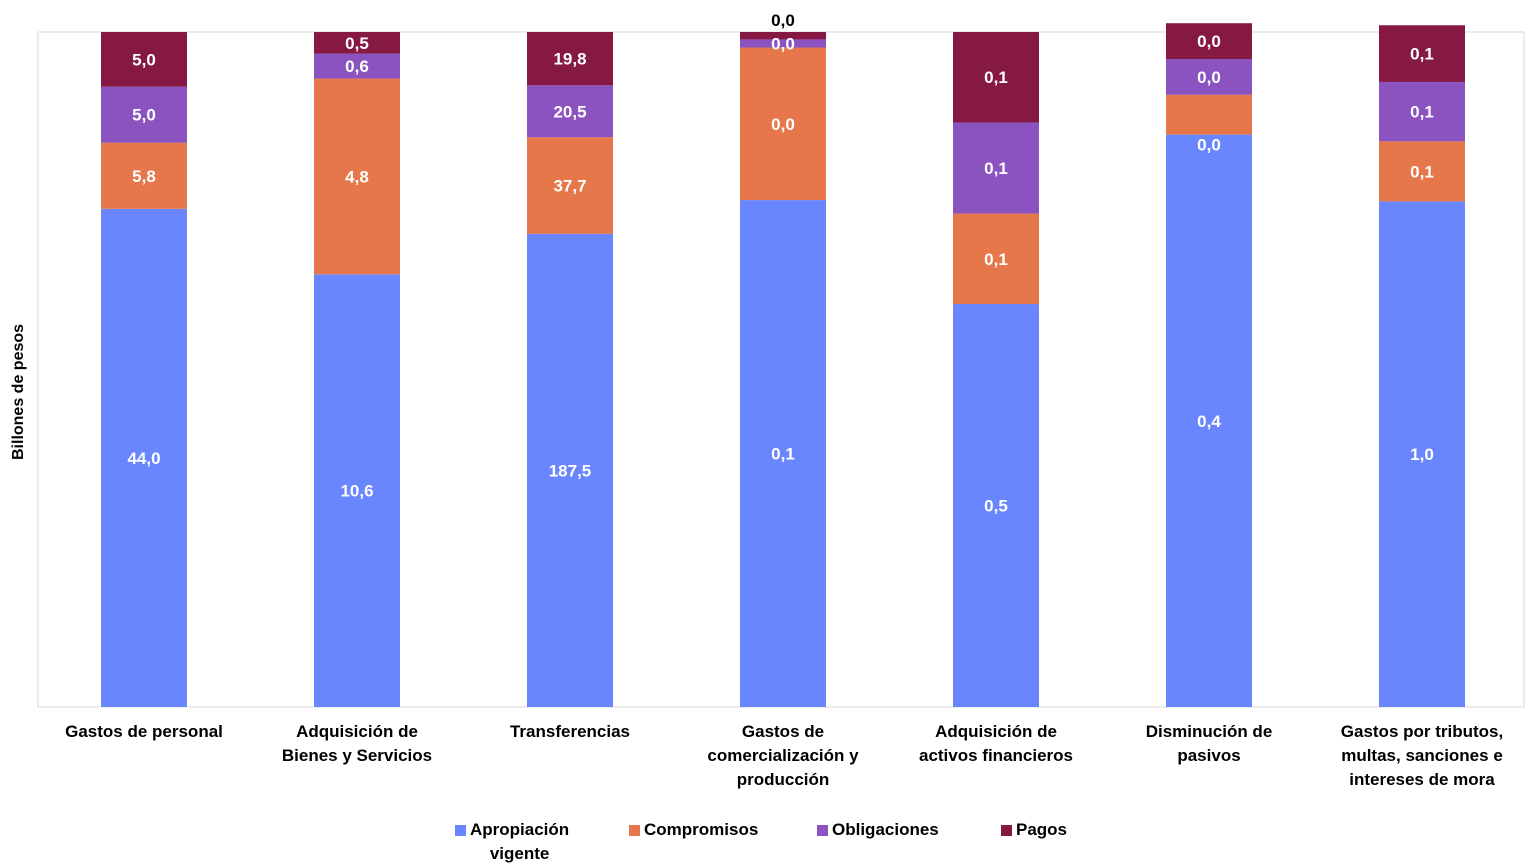 The width and height of the screenshot is (1526, 866). Describe the element at coordinates (885, 829) in the screenshot. I see `legend-label: Obligaciones` at that location.